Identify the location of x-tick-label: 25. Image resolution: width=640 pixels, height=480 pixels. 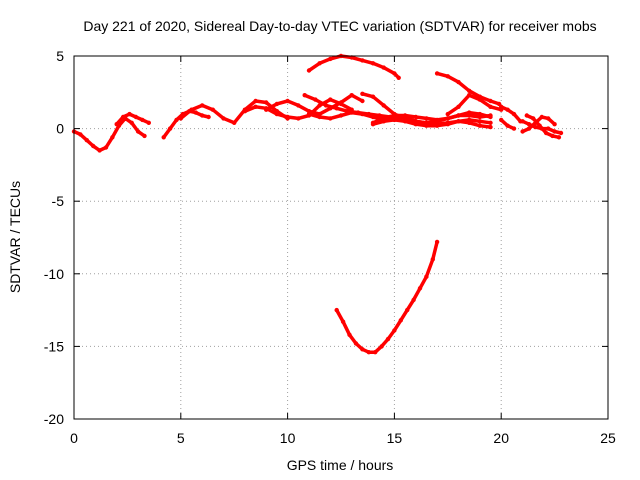
(608, 438).